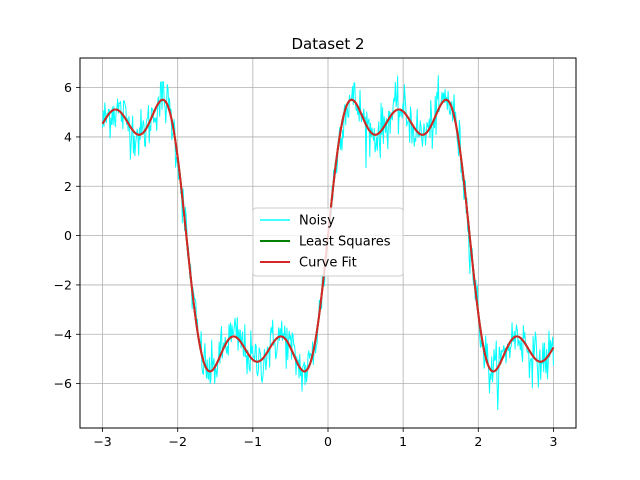 This screenshot has width=640, height=480. I want to click on x-tick-label: 2, so click(478, 441).